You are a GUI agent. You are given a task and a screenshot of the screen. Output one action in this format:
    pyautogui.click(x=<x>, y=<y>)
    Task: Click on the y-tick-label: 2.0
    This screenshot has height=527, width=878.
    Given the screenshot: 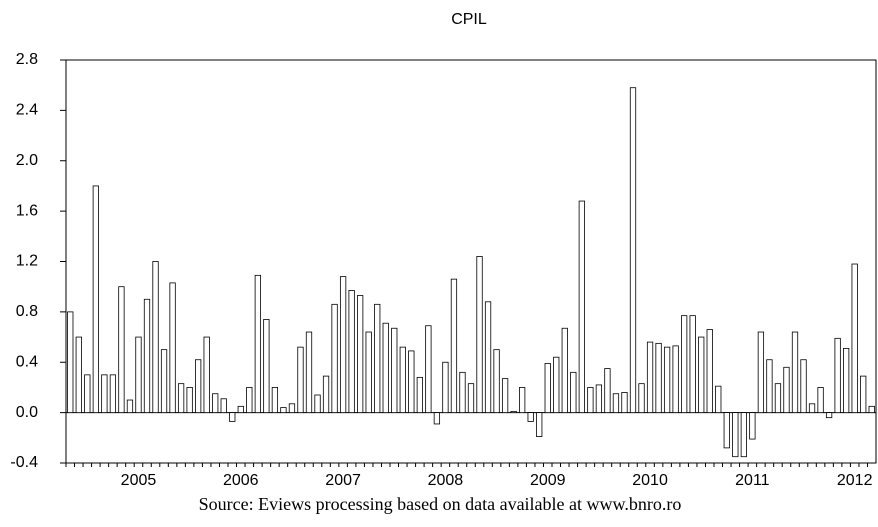 What is the action you would take?
    pyautogui.click(x=27, y=160)
    